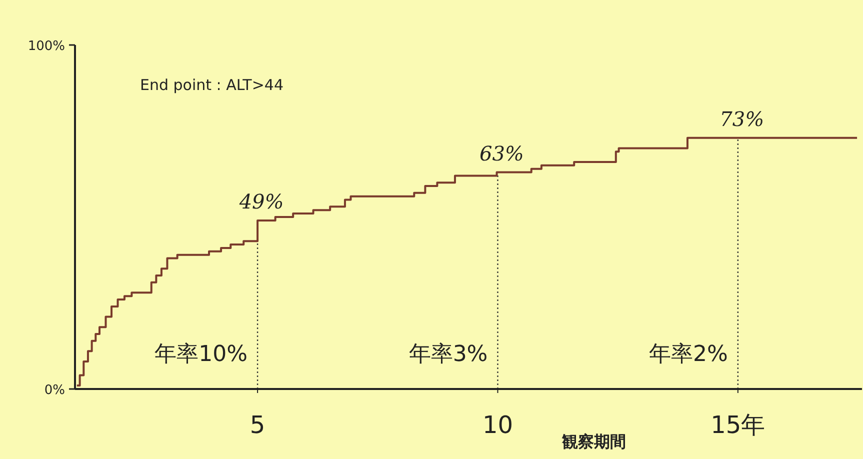  I want to click on annotation: 年率3%, so click(448, 354).